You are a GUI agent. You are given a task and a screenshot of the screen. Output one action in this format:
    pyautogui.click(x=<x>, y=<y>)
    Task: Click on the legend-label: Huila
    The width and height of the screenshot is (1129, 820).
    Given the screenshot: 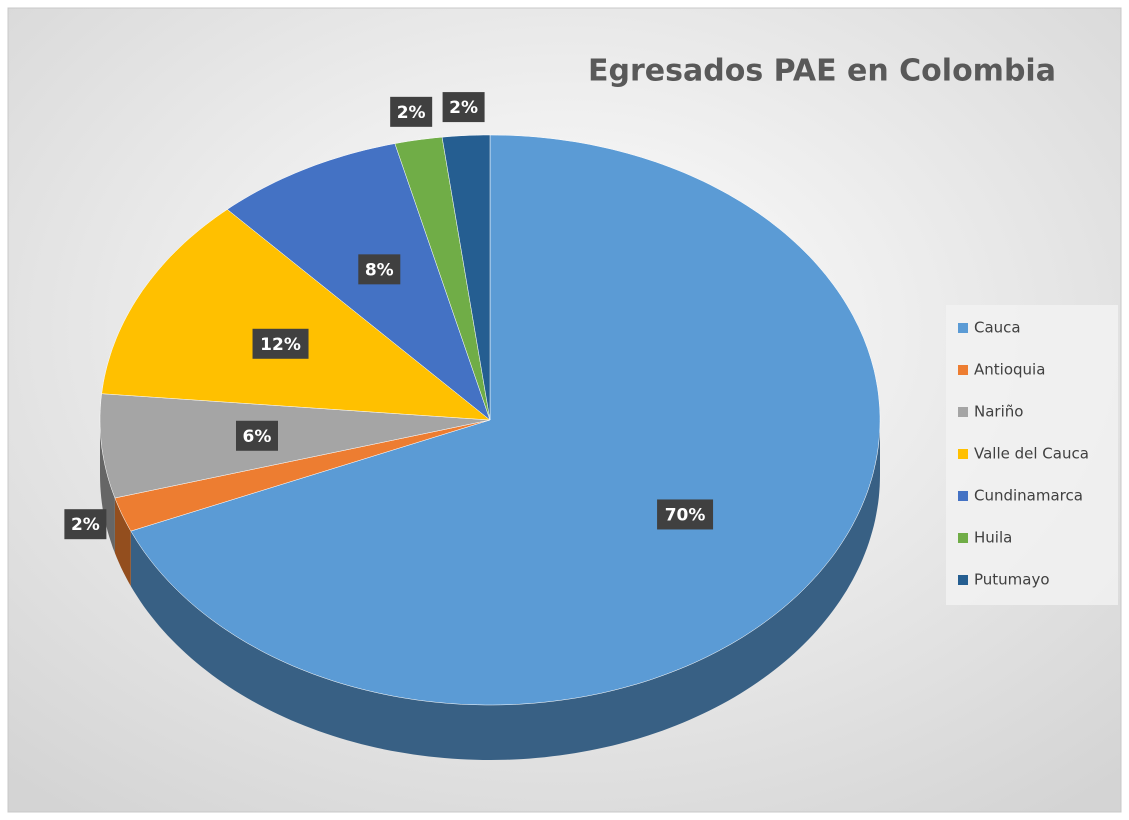 What is the action you would take?
    pyautogui.click(x=993, y=538)
    